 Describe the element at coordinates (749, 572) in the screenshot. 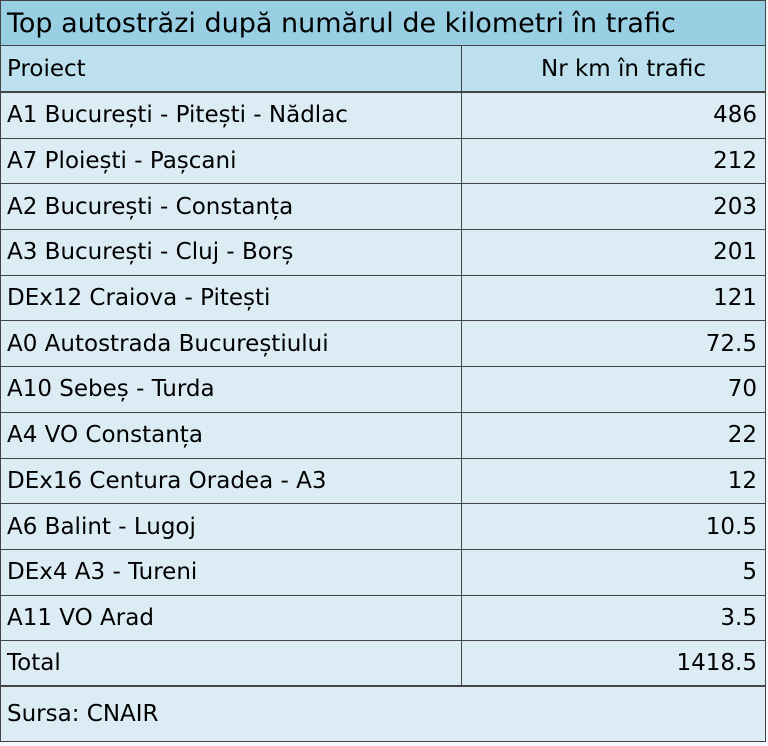

I see `row-value: 5` at that location.